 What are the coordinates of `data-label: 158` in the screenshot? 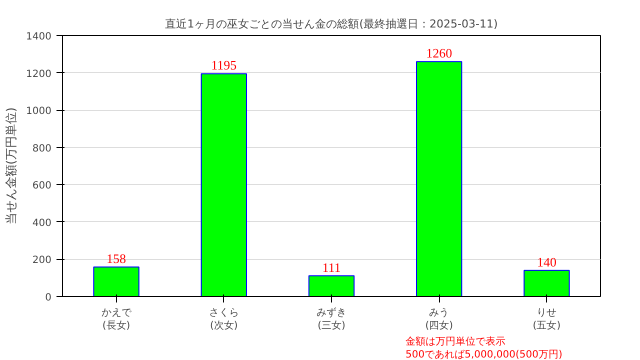 It's located at (116, 258).